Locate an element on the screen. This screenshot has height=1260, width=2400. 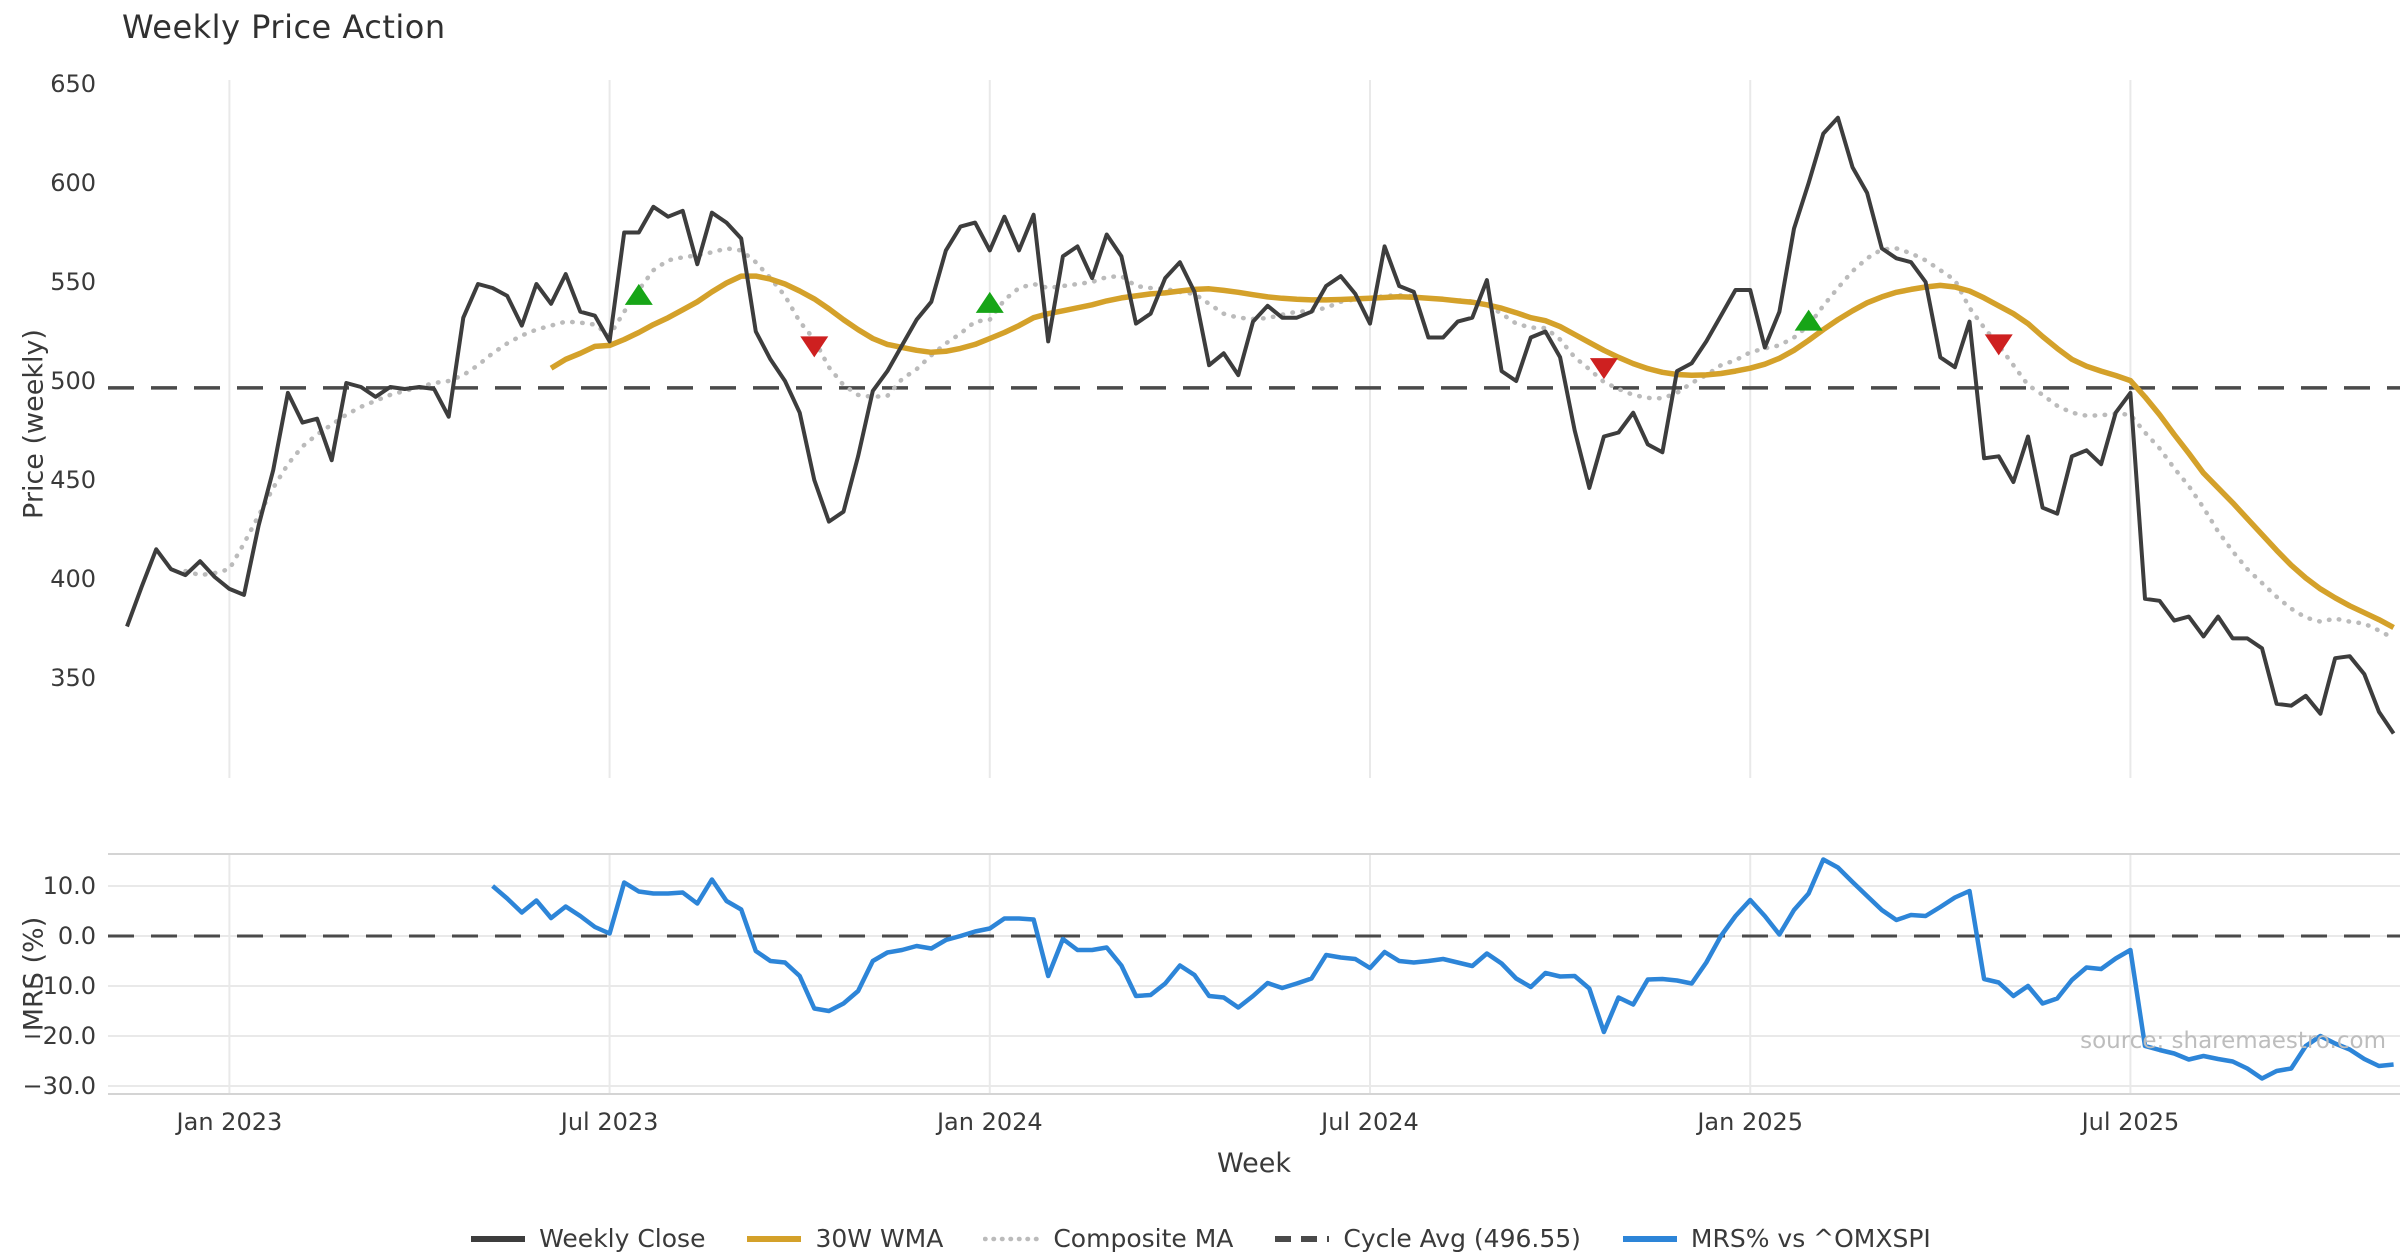
legend-label: Weekly Close is located at coordinates (622, 1238).